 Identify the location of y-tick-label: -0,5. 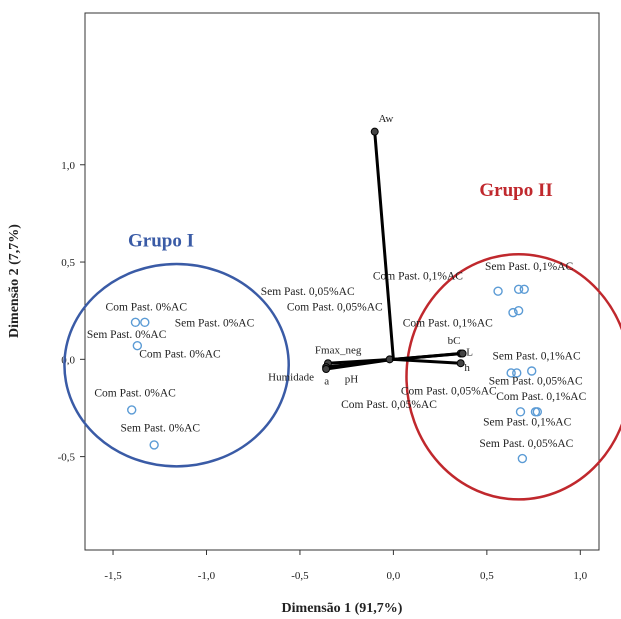
(67, 458).